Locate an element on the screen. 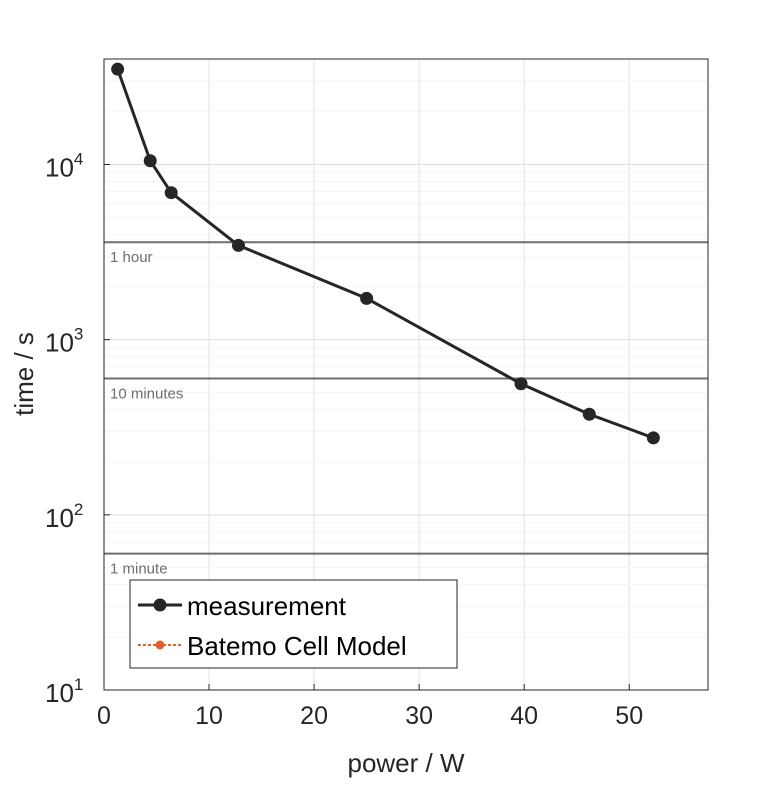 This screenshot has height=786, width=781. y-tick-label: 10² is located at coordinates (64, 516).